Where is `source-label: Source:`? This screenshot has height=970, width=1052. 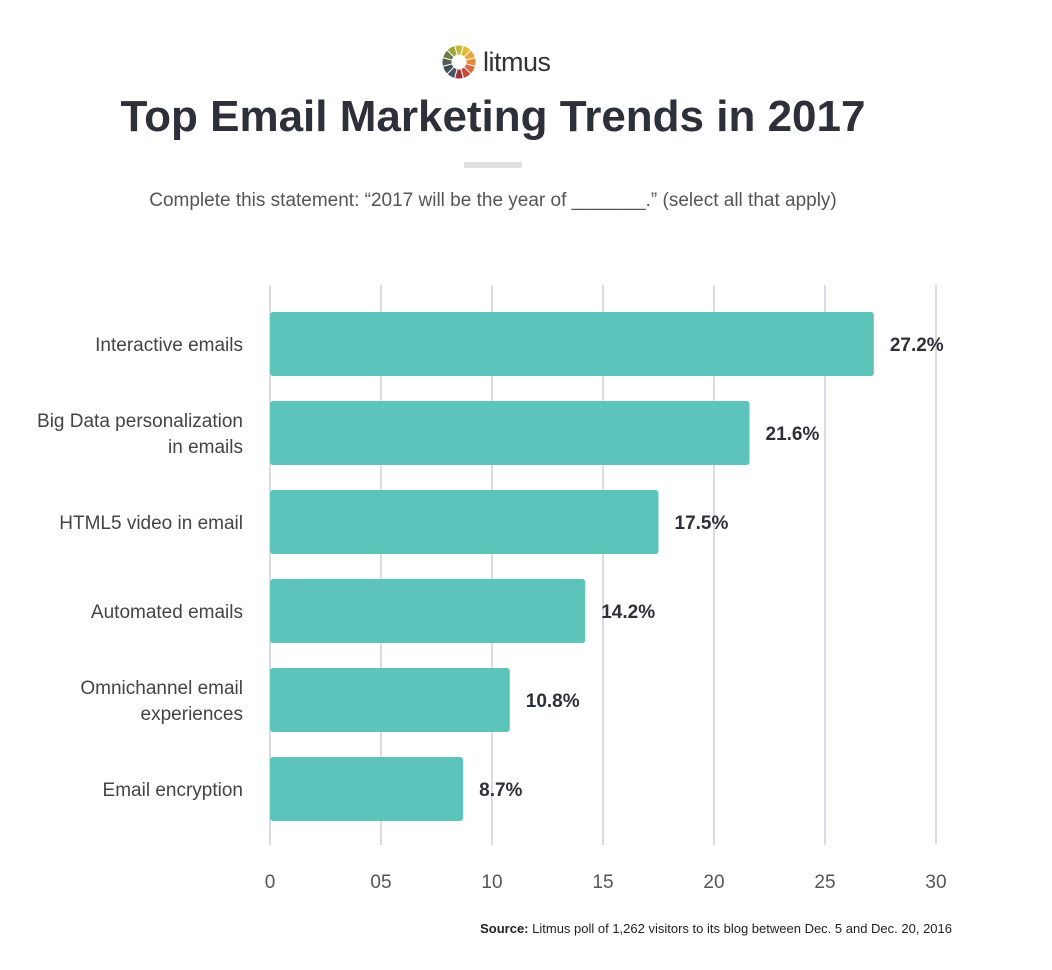
source-label: Source: is located at coordinates (504, 928).